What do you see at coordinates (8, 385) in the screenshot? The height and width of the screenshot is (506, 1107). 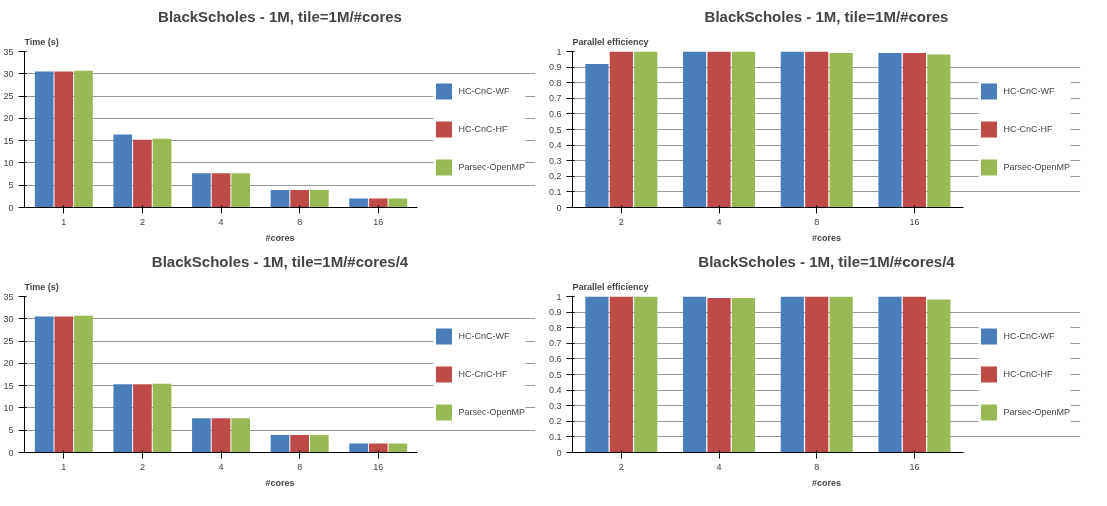 I see `y-tick-label: 15` at bounding box center [8, 385].